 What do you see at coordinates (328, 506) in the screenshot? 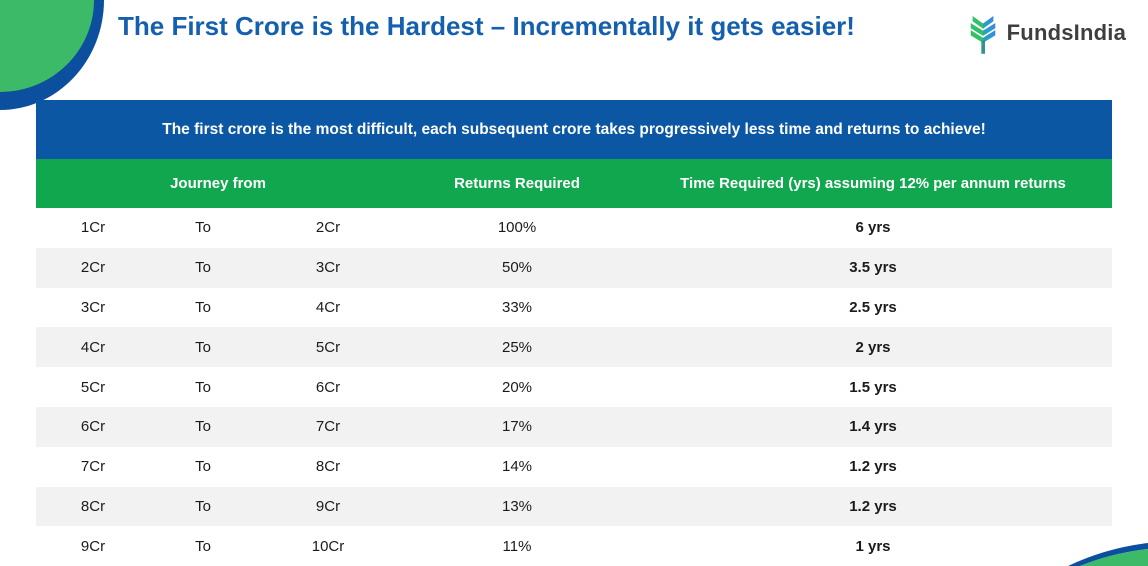
I see `cell-to: 9Cr` at bounding box center [328, 506].